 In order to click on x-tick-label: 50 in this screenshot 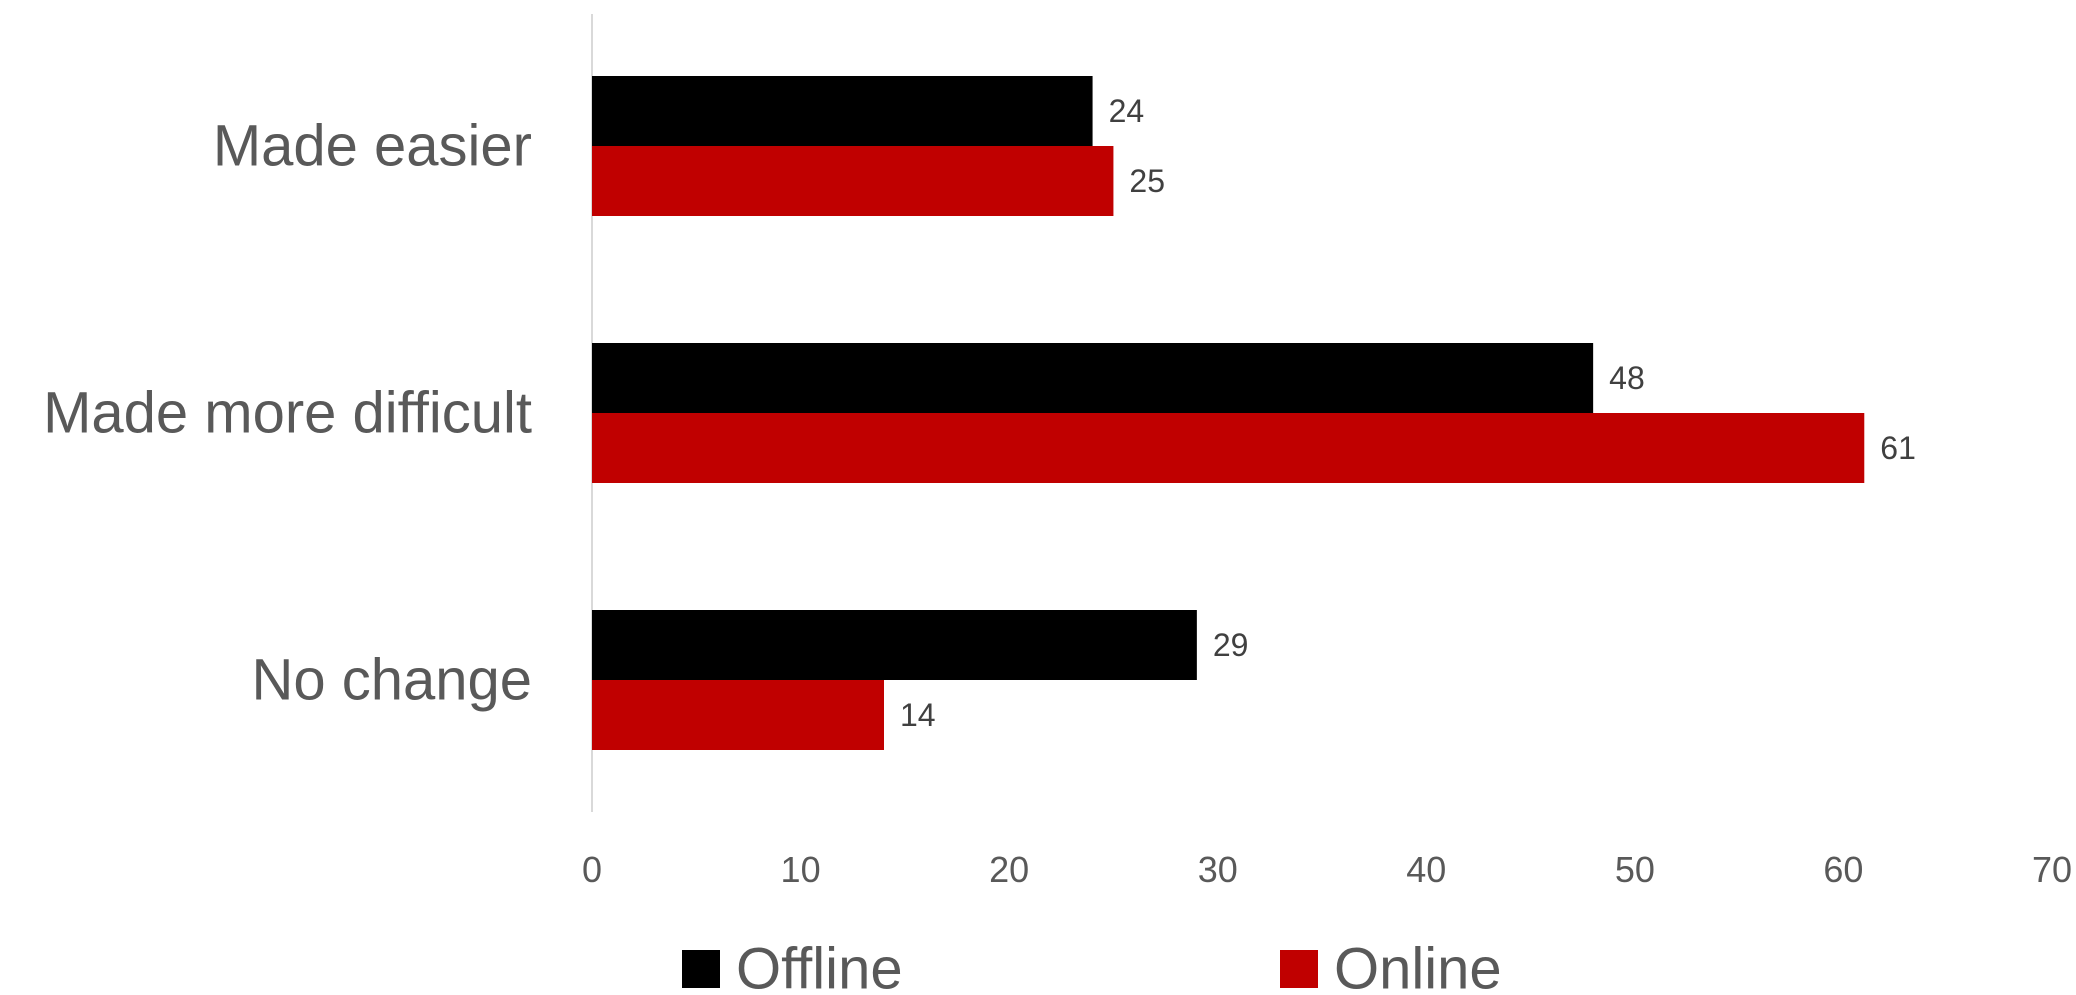, I will do `click(1635, 869)`.